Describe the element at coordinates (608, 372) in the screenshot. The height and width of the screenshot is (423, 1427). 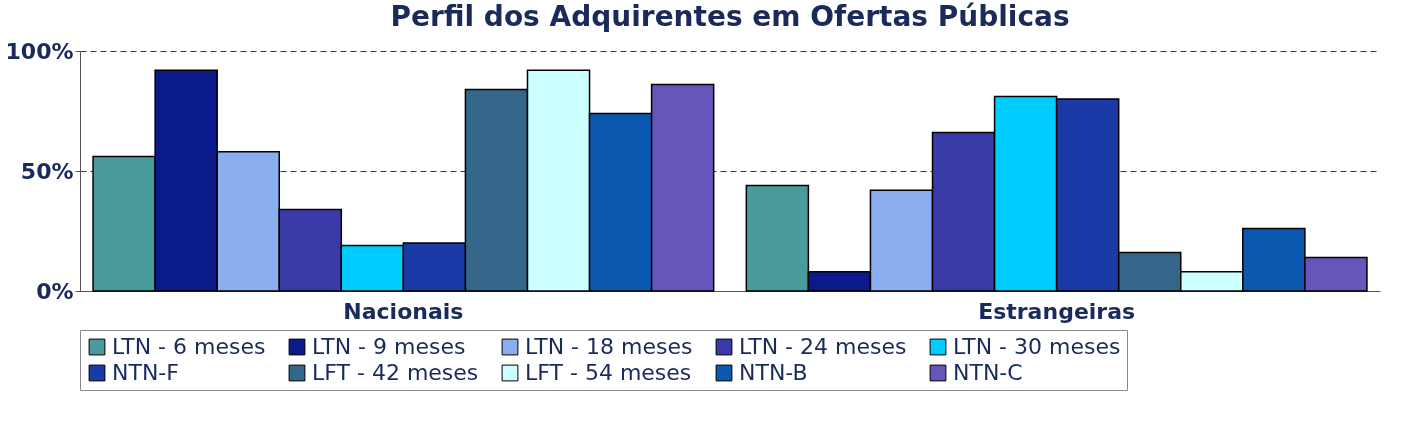
I see `legend-label: LFT - 54 meses` at that location.